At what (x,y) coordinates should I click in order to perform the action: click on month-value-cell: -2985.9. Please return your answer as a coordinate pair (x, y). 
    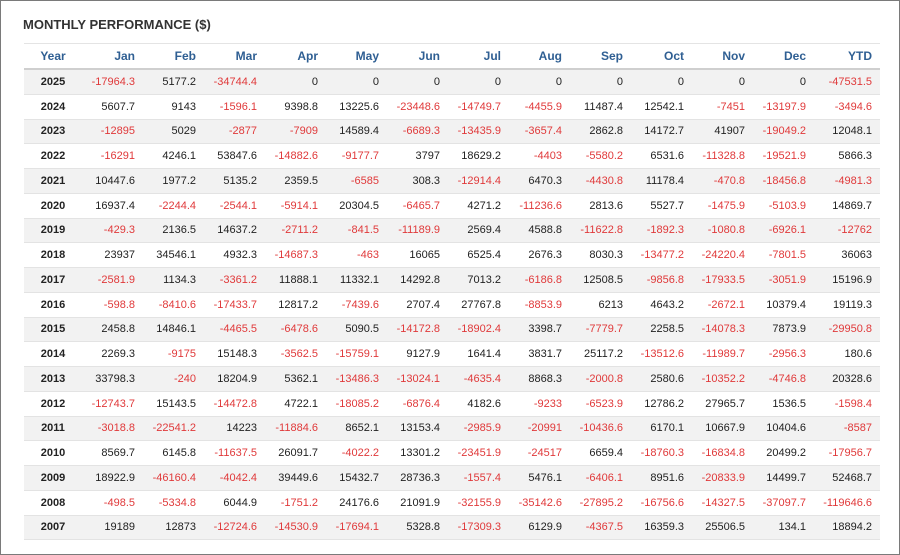
    Looking at the image, I should click on (478, 429).